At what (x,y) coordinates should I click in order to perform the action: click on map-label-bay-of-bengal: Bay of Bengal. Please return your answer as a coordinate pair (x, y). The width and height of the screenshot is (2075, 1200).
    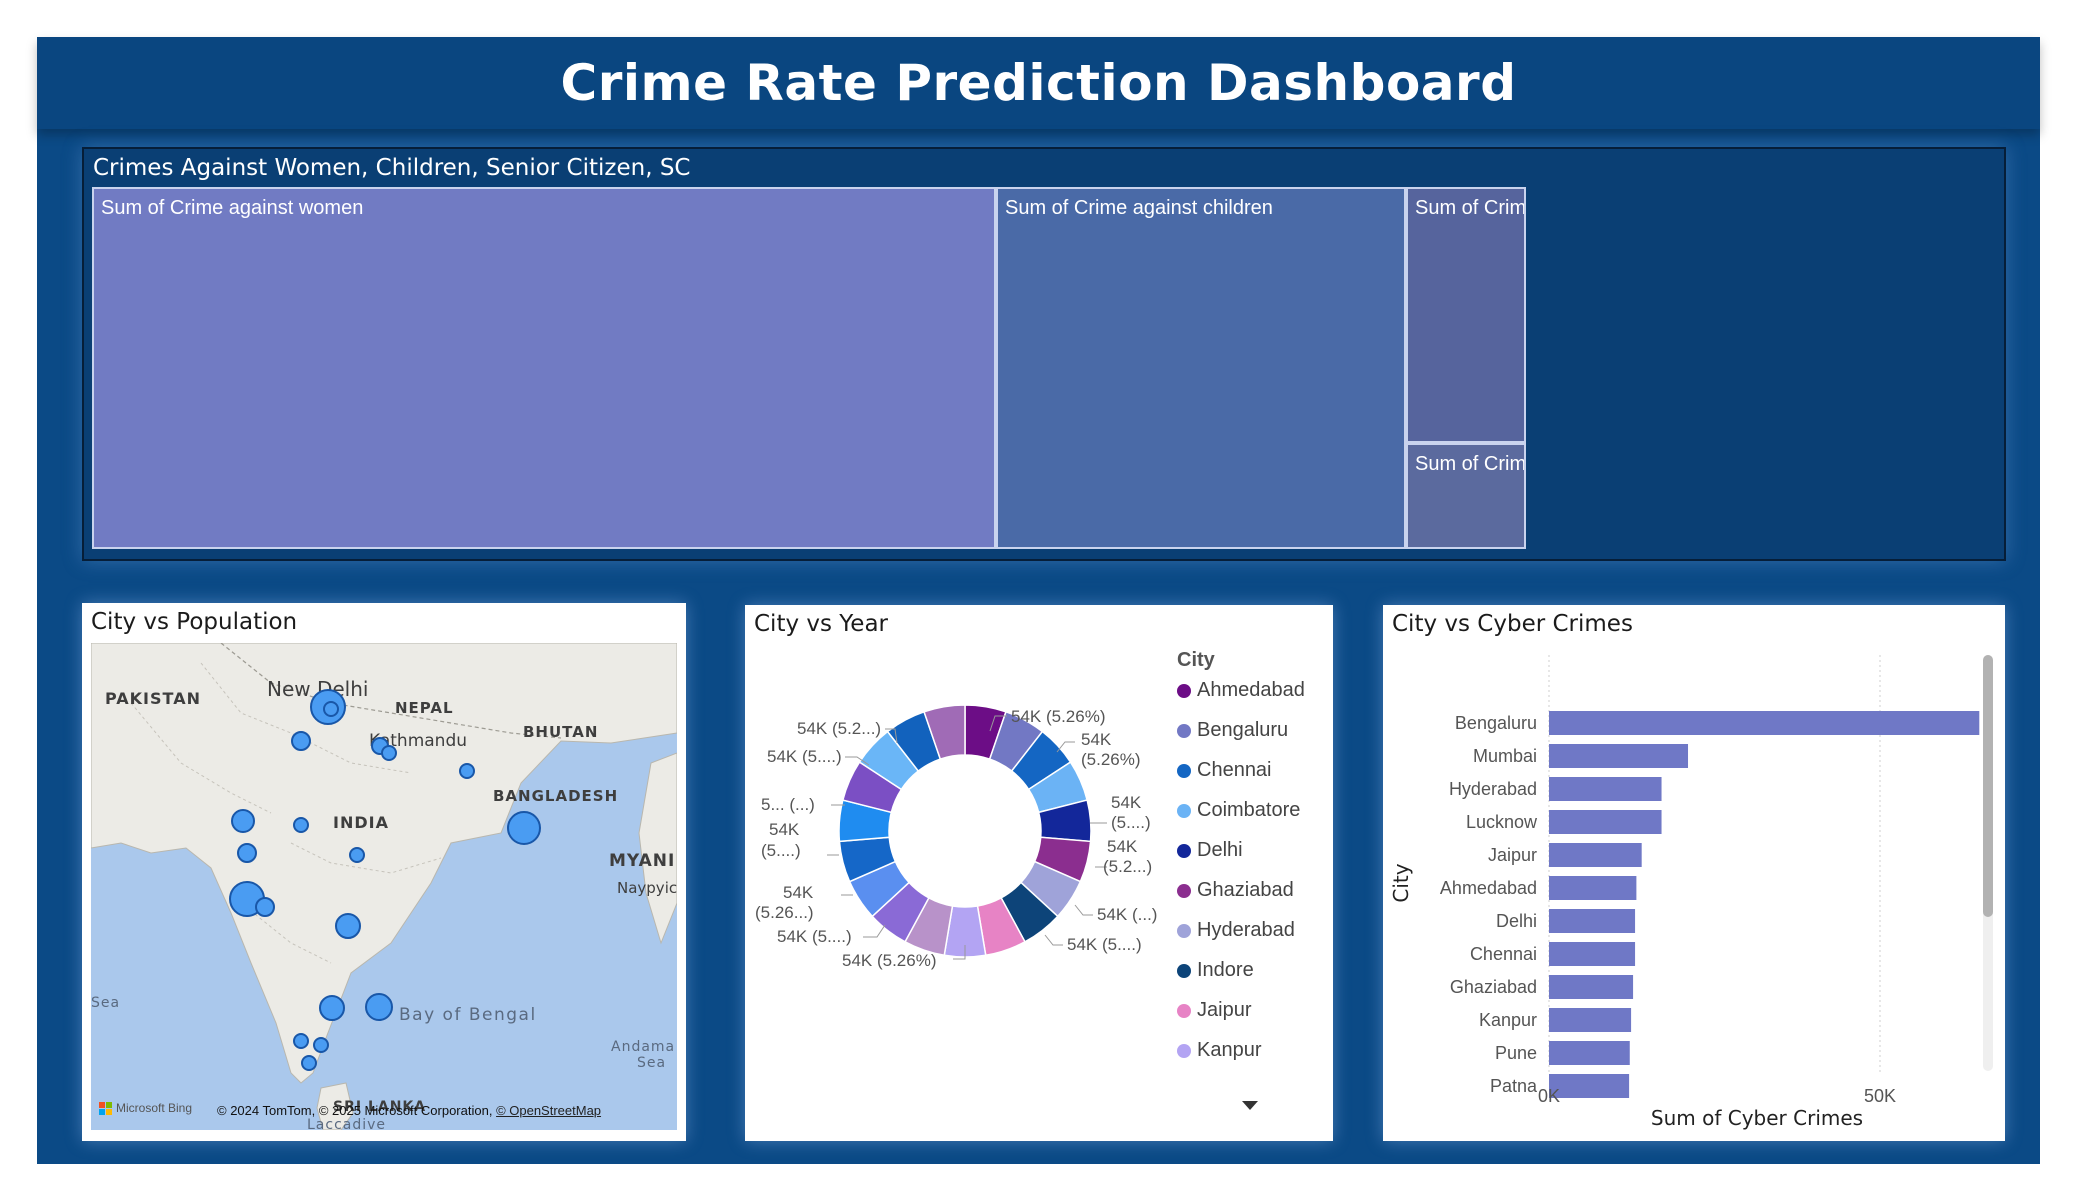
    Looking at the image, I should click on (468, 1015).